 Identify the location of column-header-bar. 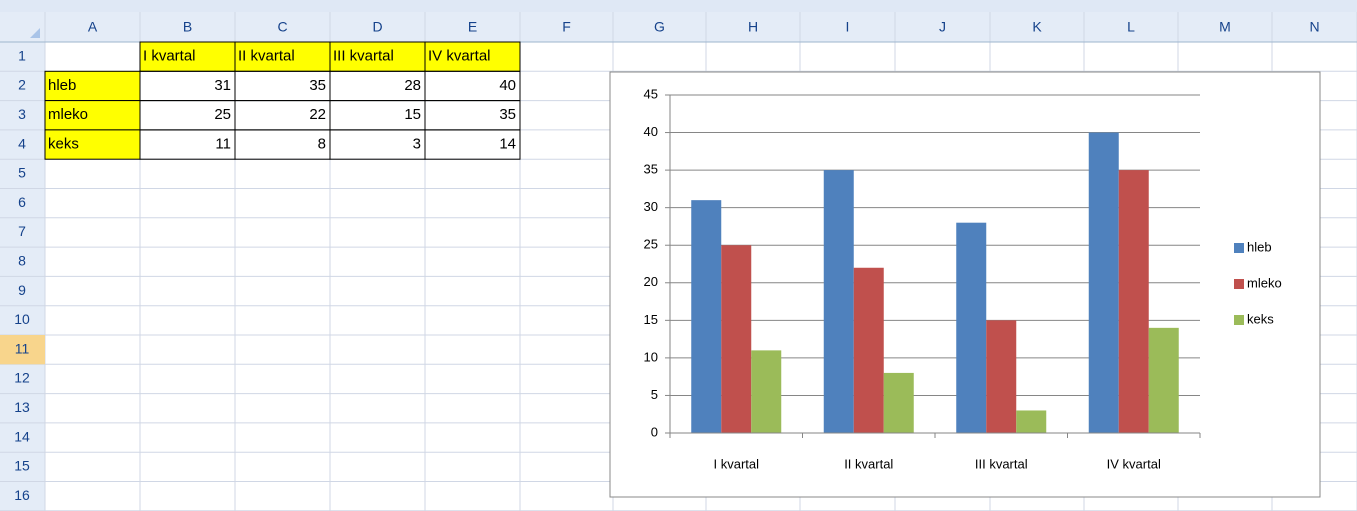
(678, 27).